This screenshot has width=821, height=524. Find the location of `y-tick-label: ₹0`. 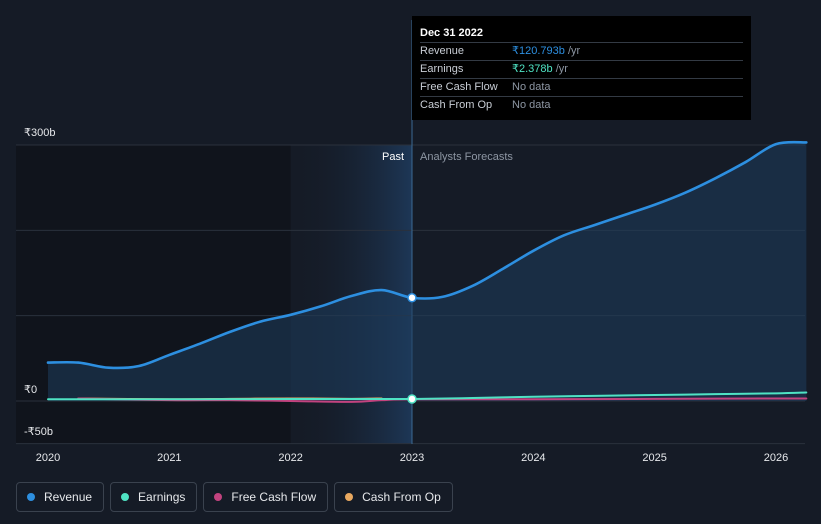

y-tick-label: ₹0 is located at coordinates (30, 390).